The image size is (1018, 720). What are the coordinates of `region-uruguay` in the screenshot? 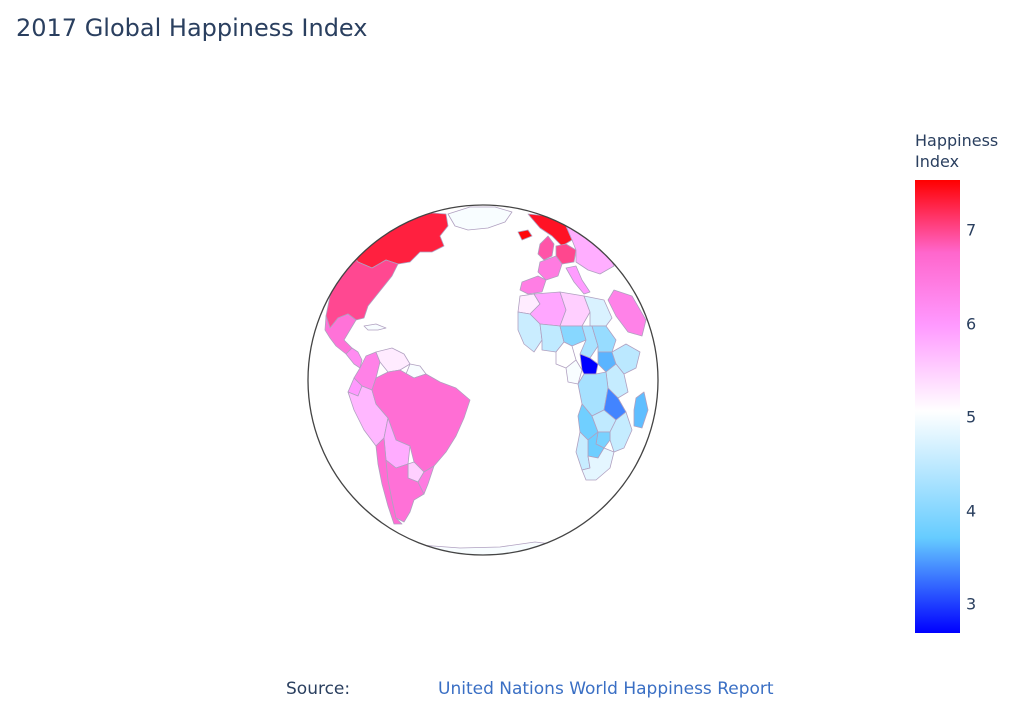 It's located at (426, 480).